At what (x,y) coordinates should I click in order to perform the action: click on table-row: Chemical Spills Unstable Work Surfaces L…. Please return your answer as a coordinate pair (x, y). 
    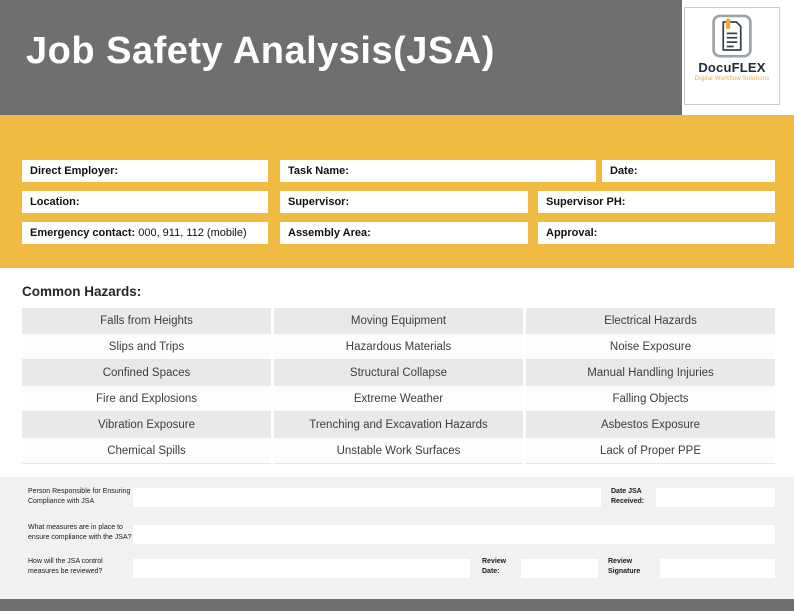
    Looking at the image, I should click on (398, 451).